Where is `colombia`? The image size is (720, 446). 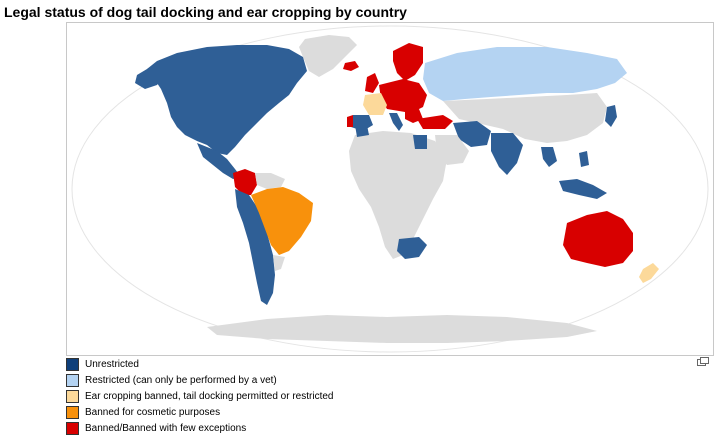 colombia is located at coordinates (245, 182).